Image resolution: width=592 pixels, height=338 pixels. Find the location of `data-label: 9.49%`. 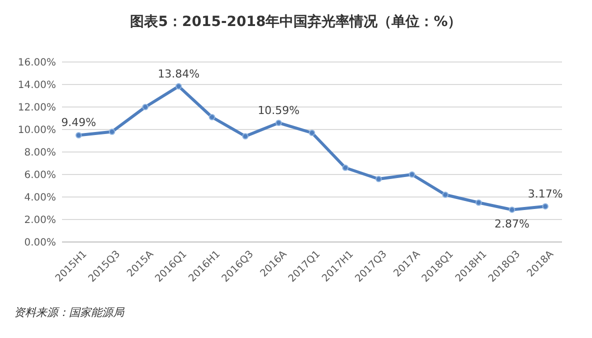

data-label: 9.49% is located at coordinates (78, 123).